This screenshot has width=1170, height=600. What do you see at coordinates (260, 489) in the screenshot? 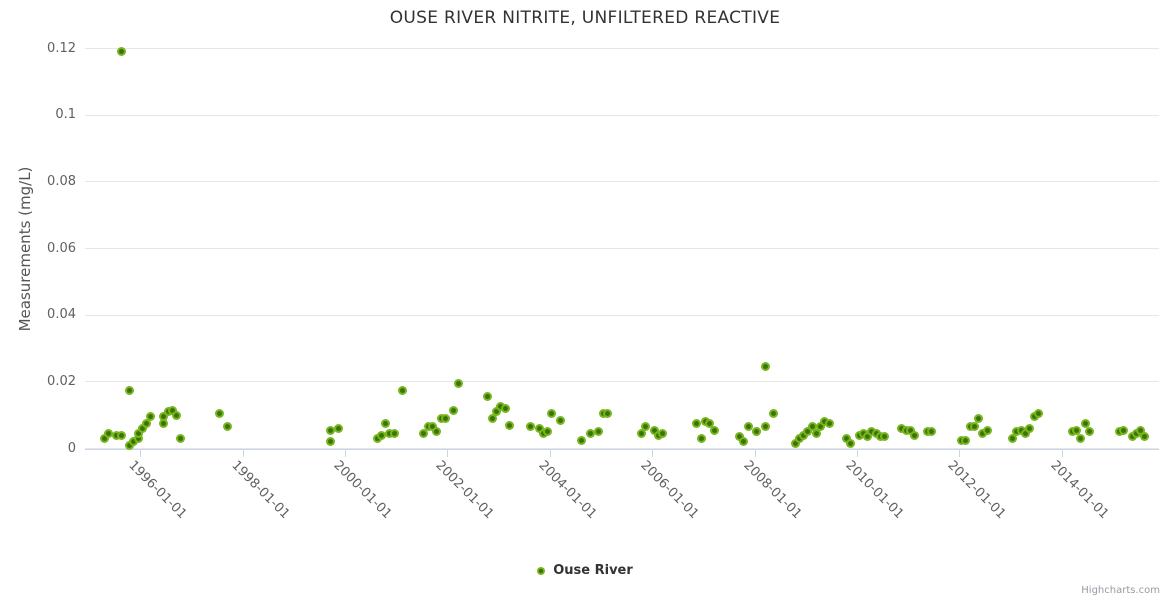
I see `x-tick-label: 1998-01-01` at bounding box center [260, 489].